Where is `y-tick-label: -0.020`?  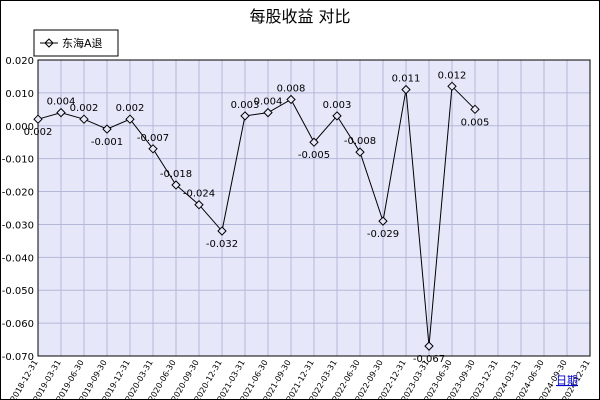
y-tick-label: -0.020 is located at coordinates (18, 193).